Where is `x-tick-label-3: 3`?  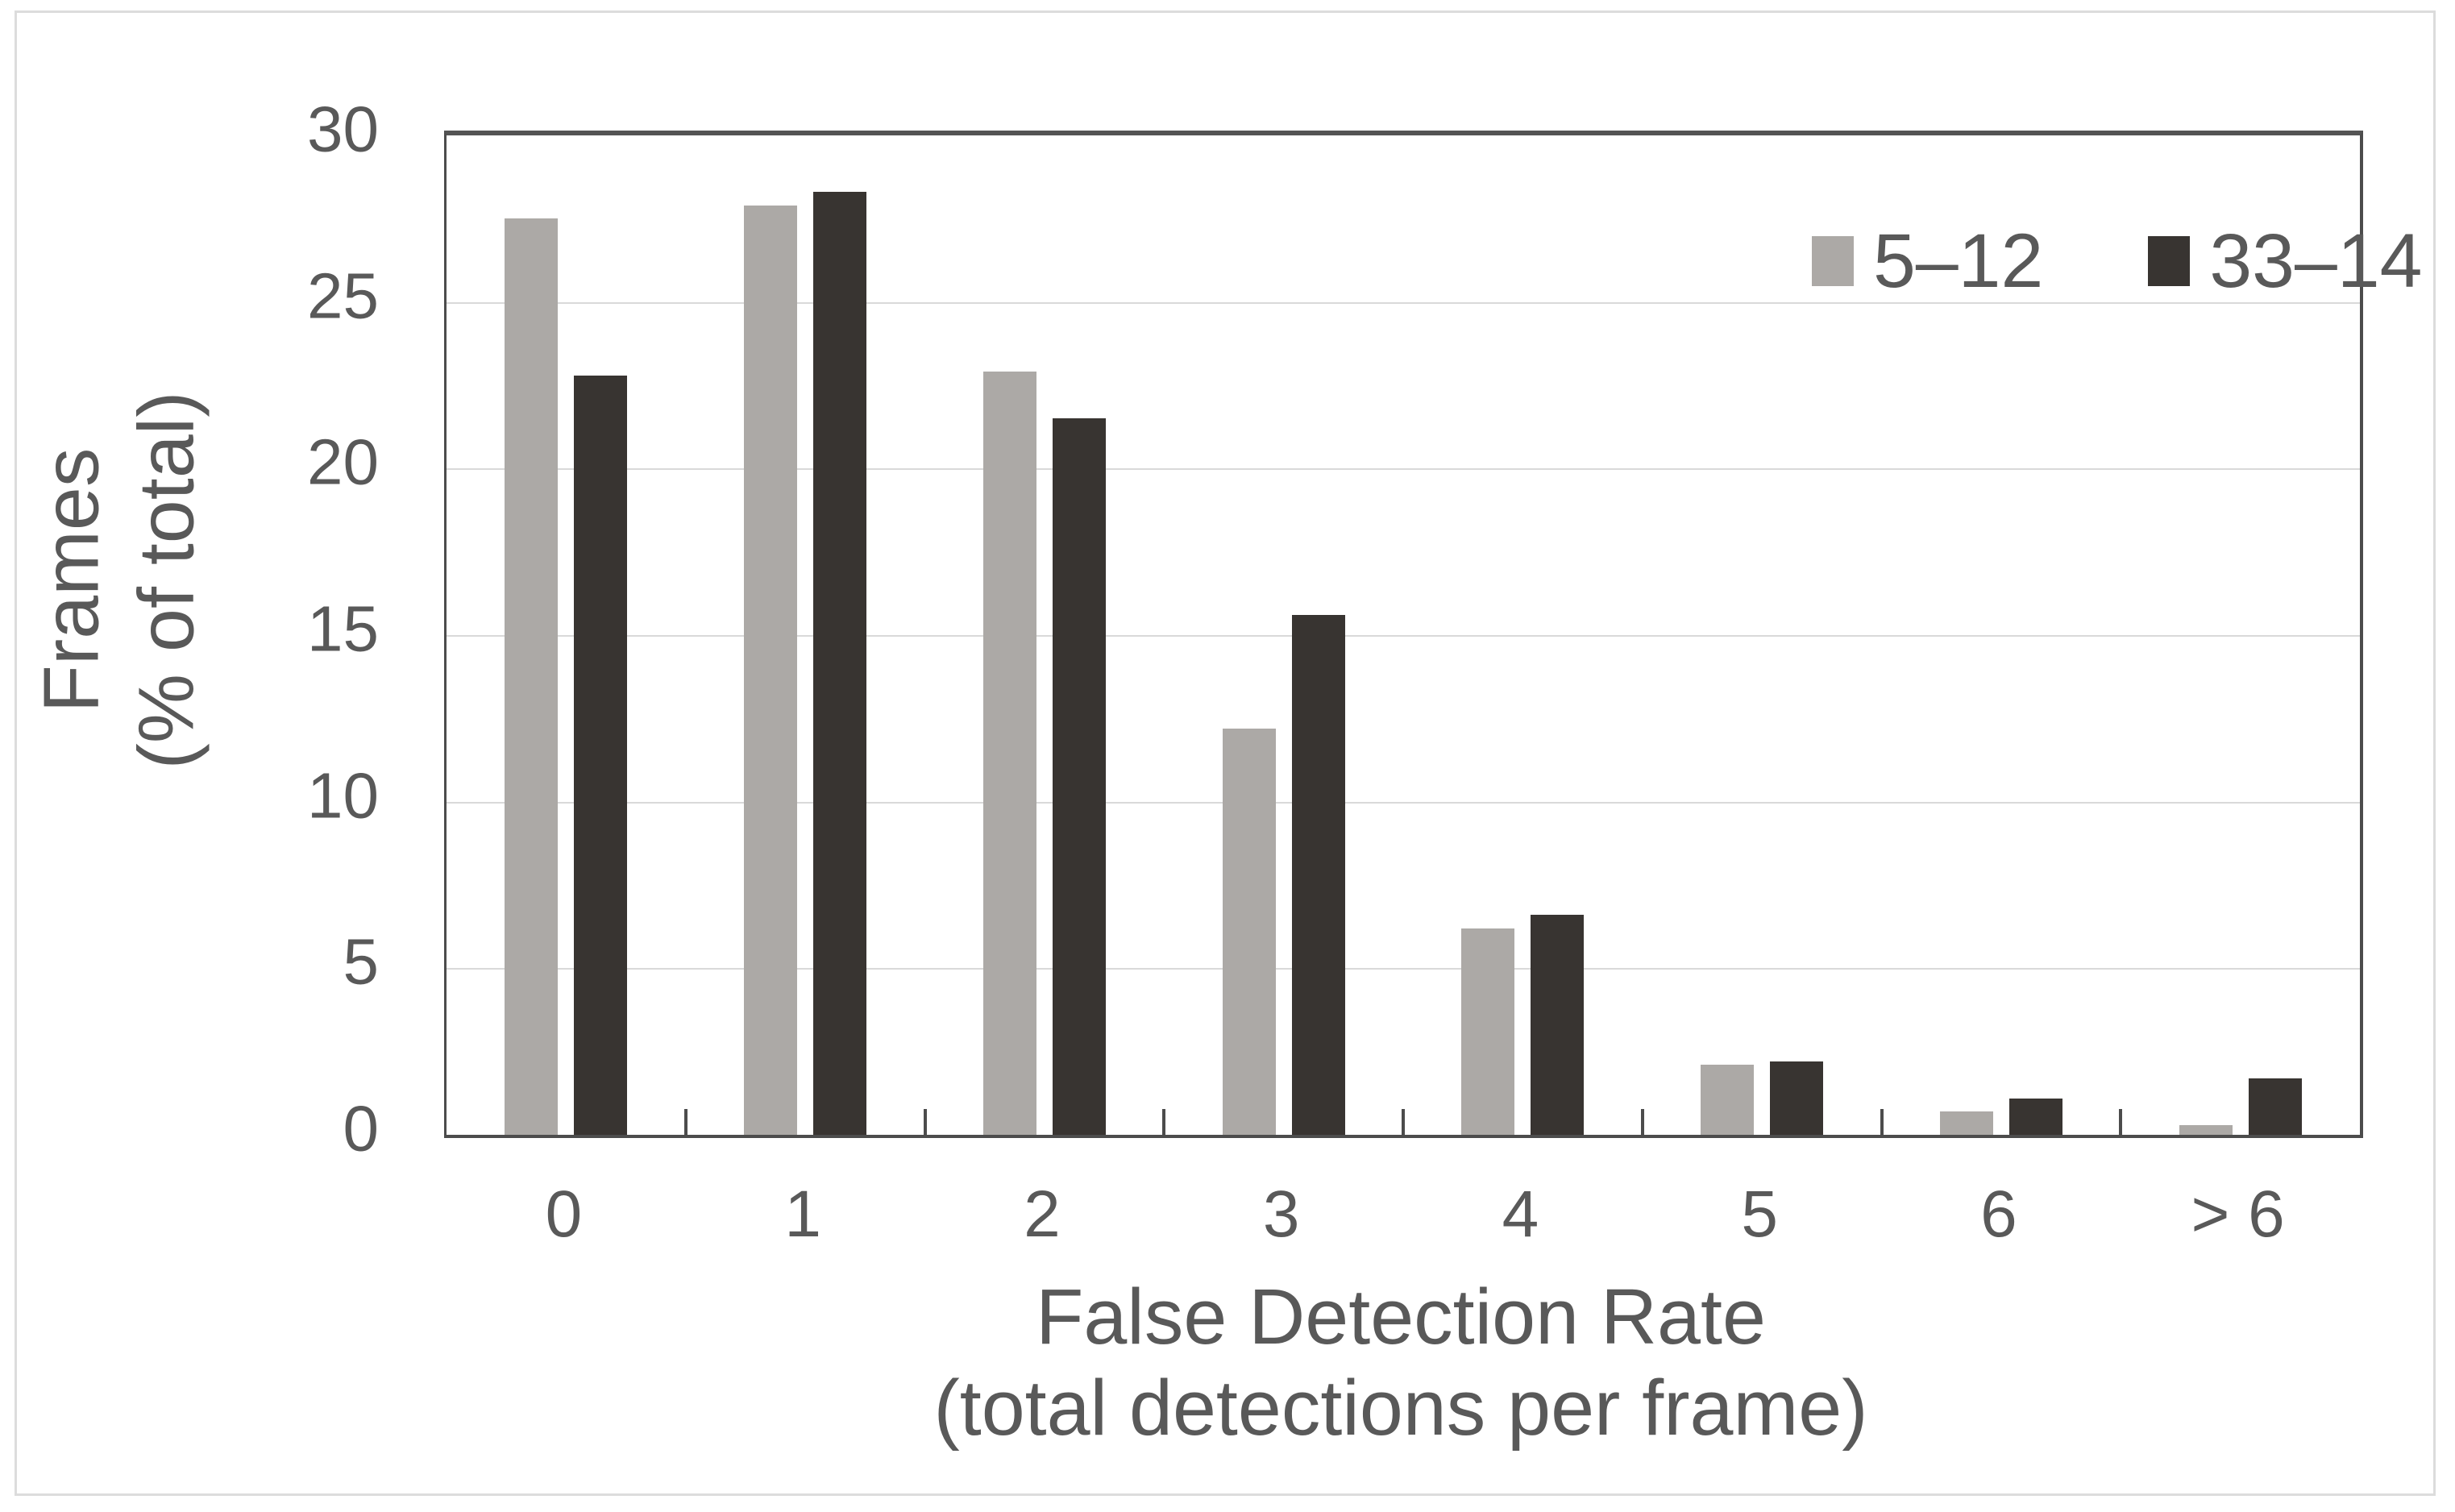 x-tick-label-3: 3 is located at coordinates (1281, 1214).